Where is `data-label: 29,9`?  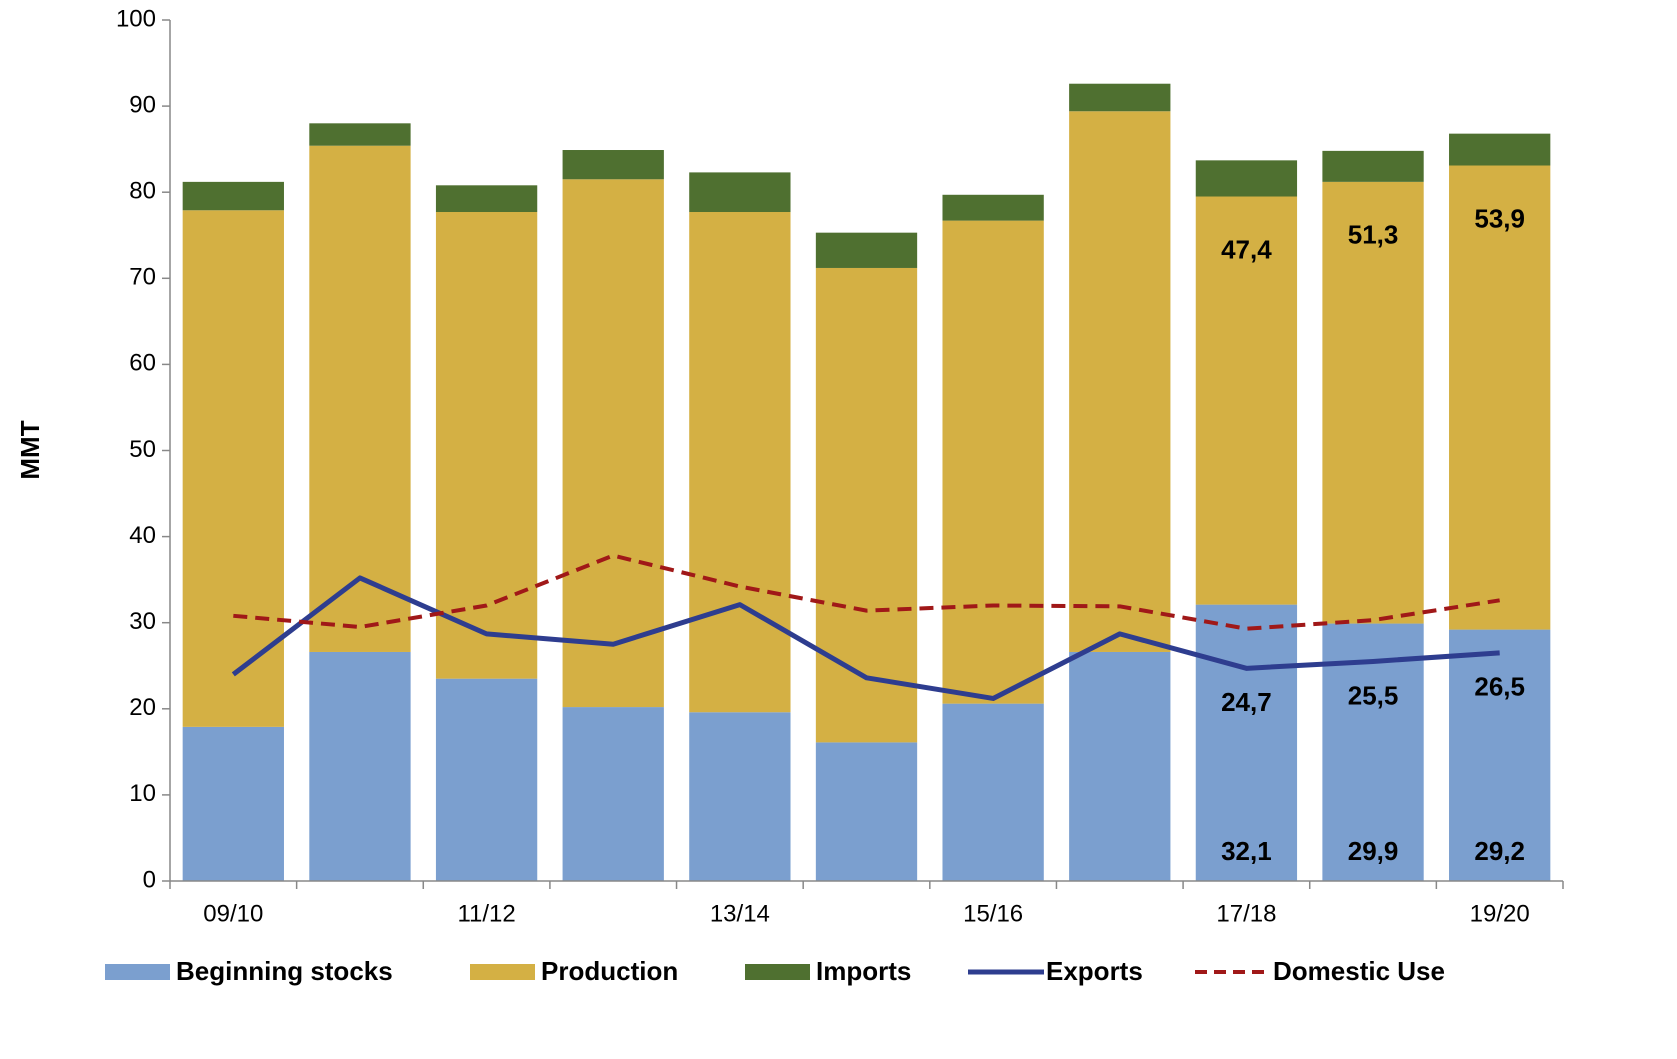
data-label: 29,9 is located at coordinates (1373, 851).